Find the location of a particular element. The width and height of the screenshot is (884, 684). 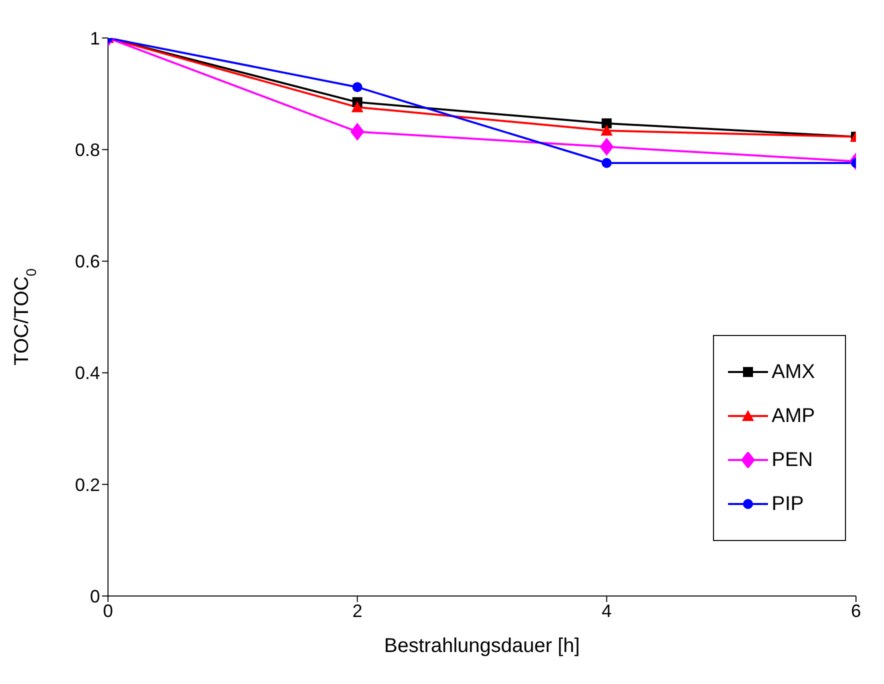

legend-label: AMP is located at coordinates (793, 416).